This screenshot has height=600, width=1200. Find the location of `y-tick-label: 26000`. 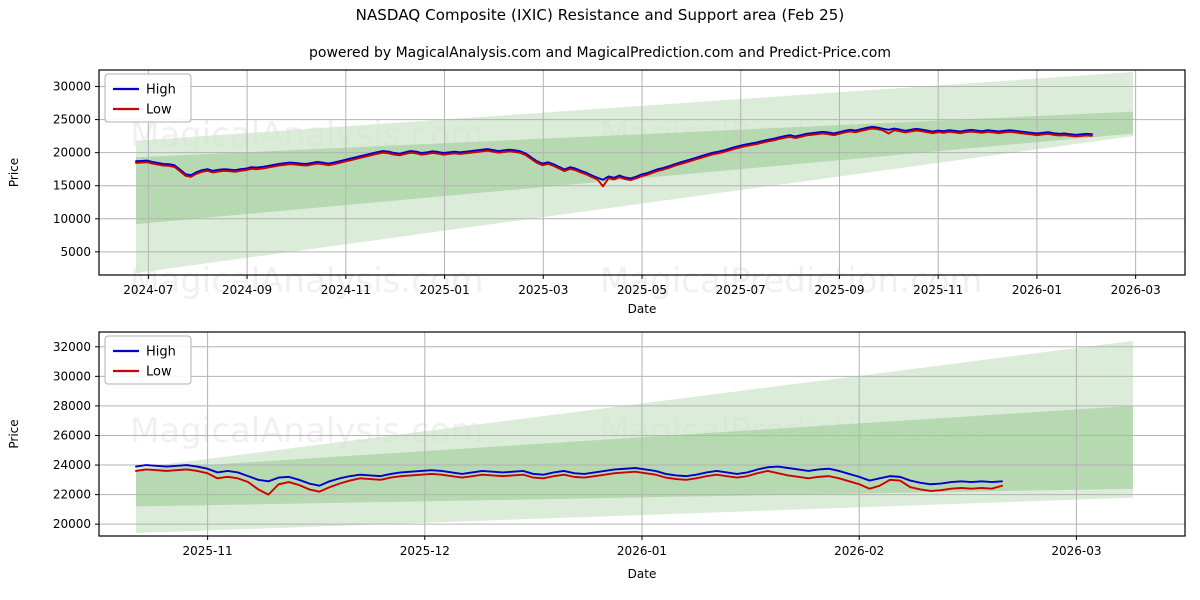

y-tick-label: 26000 is located at coordinates (72, 435).